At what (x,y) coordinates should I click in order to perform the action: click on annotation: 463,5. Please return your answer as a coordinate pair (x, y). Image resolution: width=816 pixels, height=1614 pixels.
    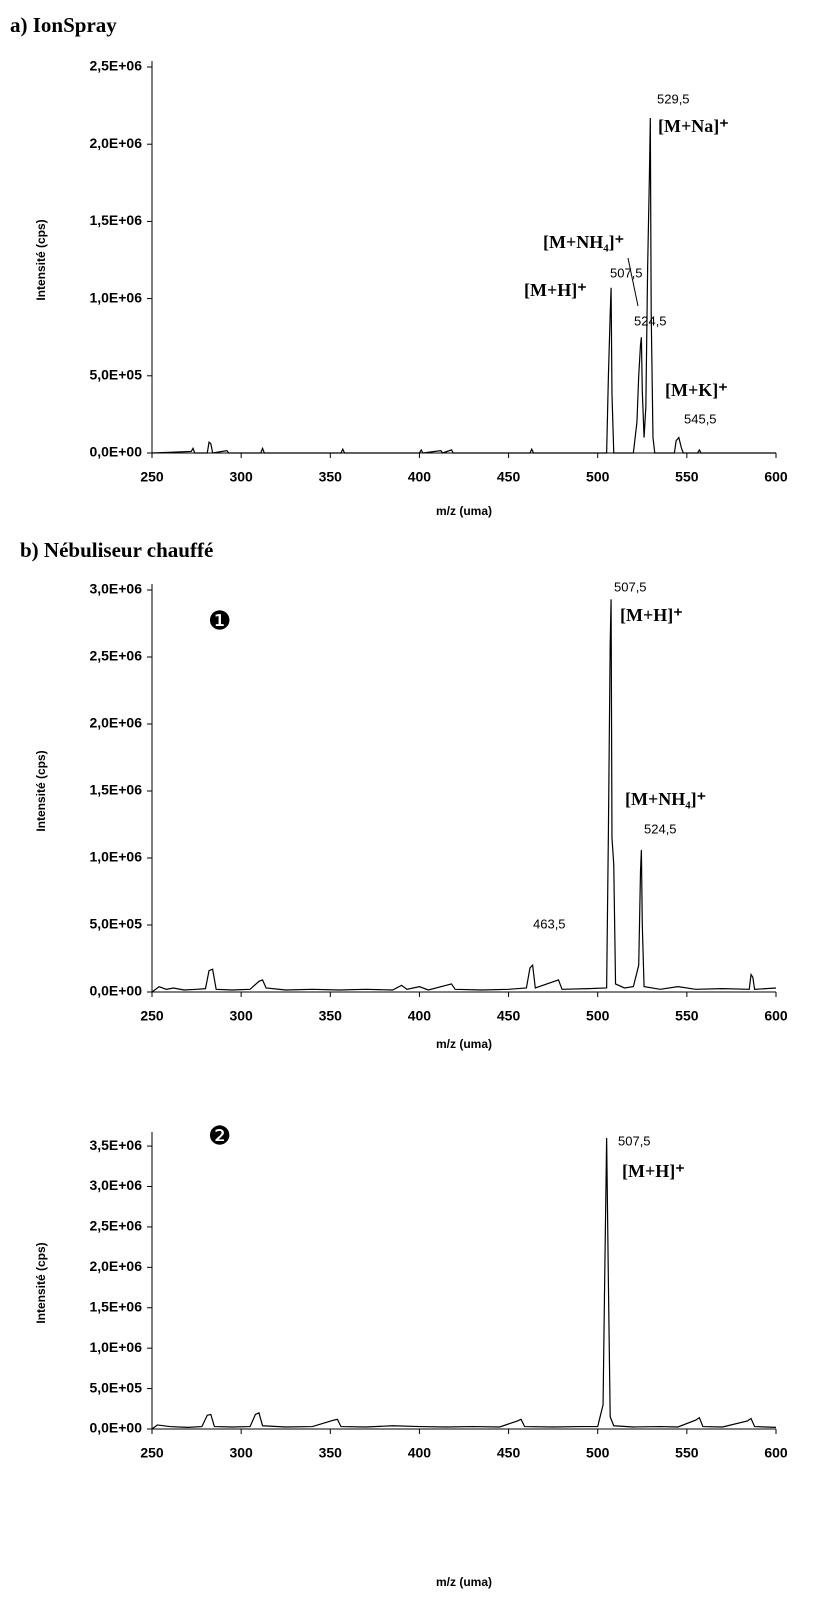
    Looking at the image, I should click on (549, 923).